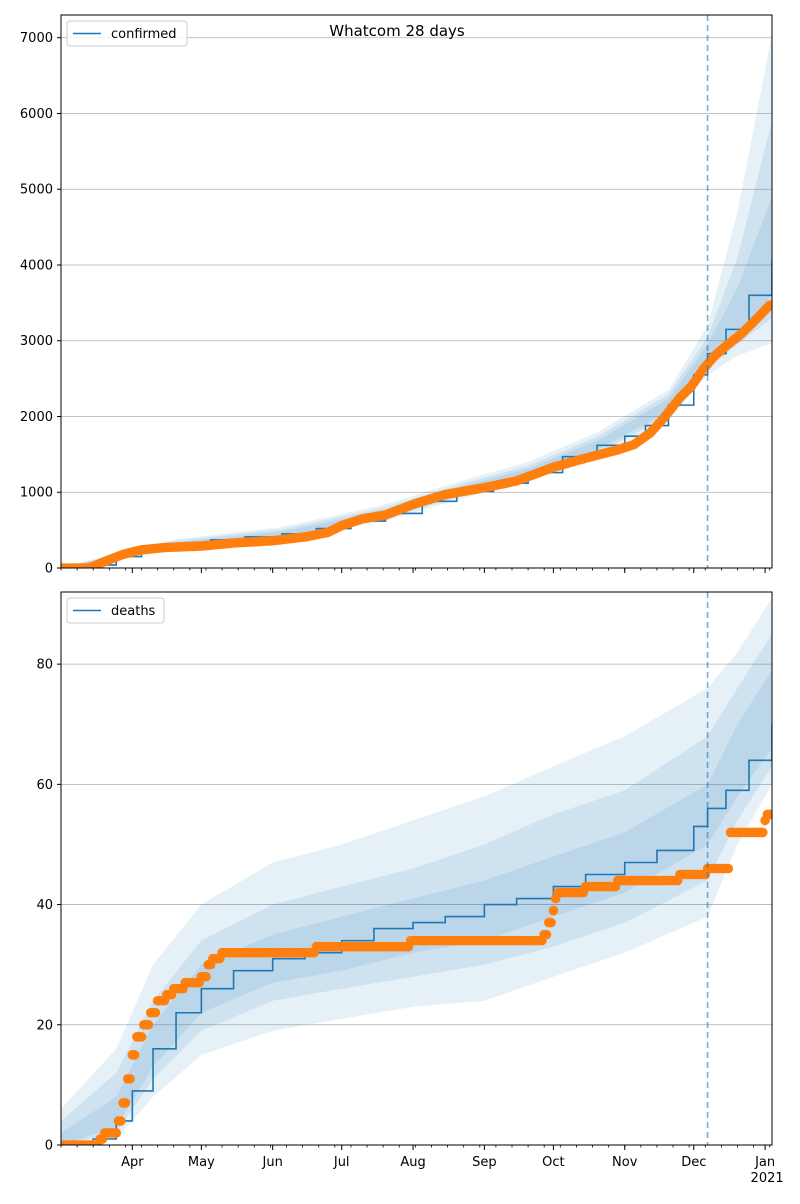  What do you see at coordinates (36, 265) in the screenshot?
I see `y-tick-label: 4000` at bounding box center [36, 265].